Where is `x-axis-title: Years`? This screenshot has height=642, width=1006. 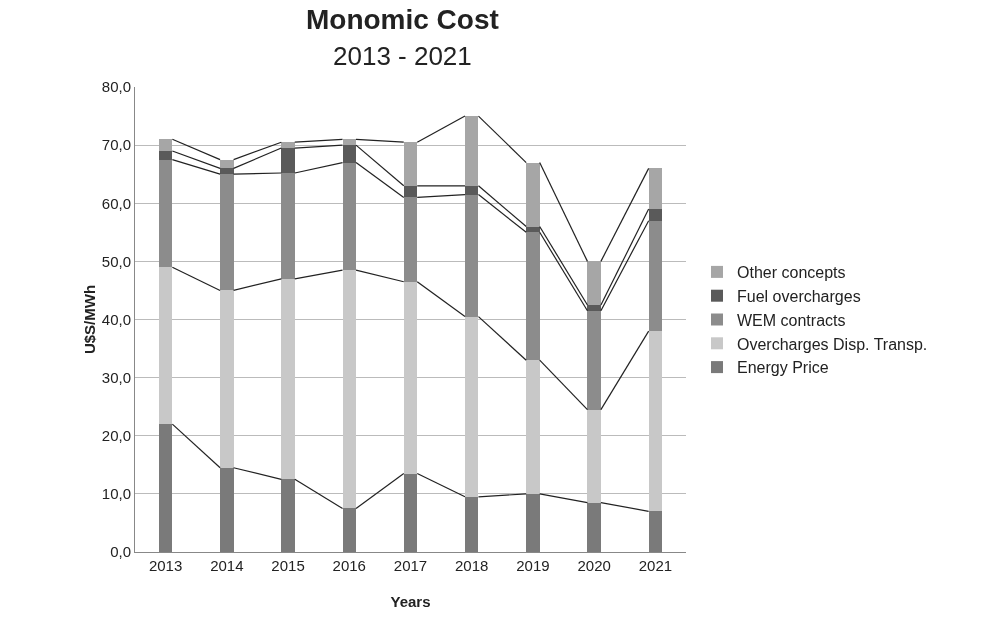 x-axis-title: Years is located at coordinates (410, 601).